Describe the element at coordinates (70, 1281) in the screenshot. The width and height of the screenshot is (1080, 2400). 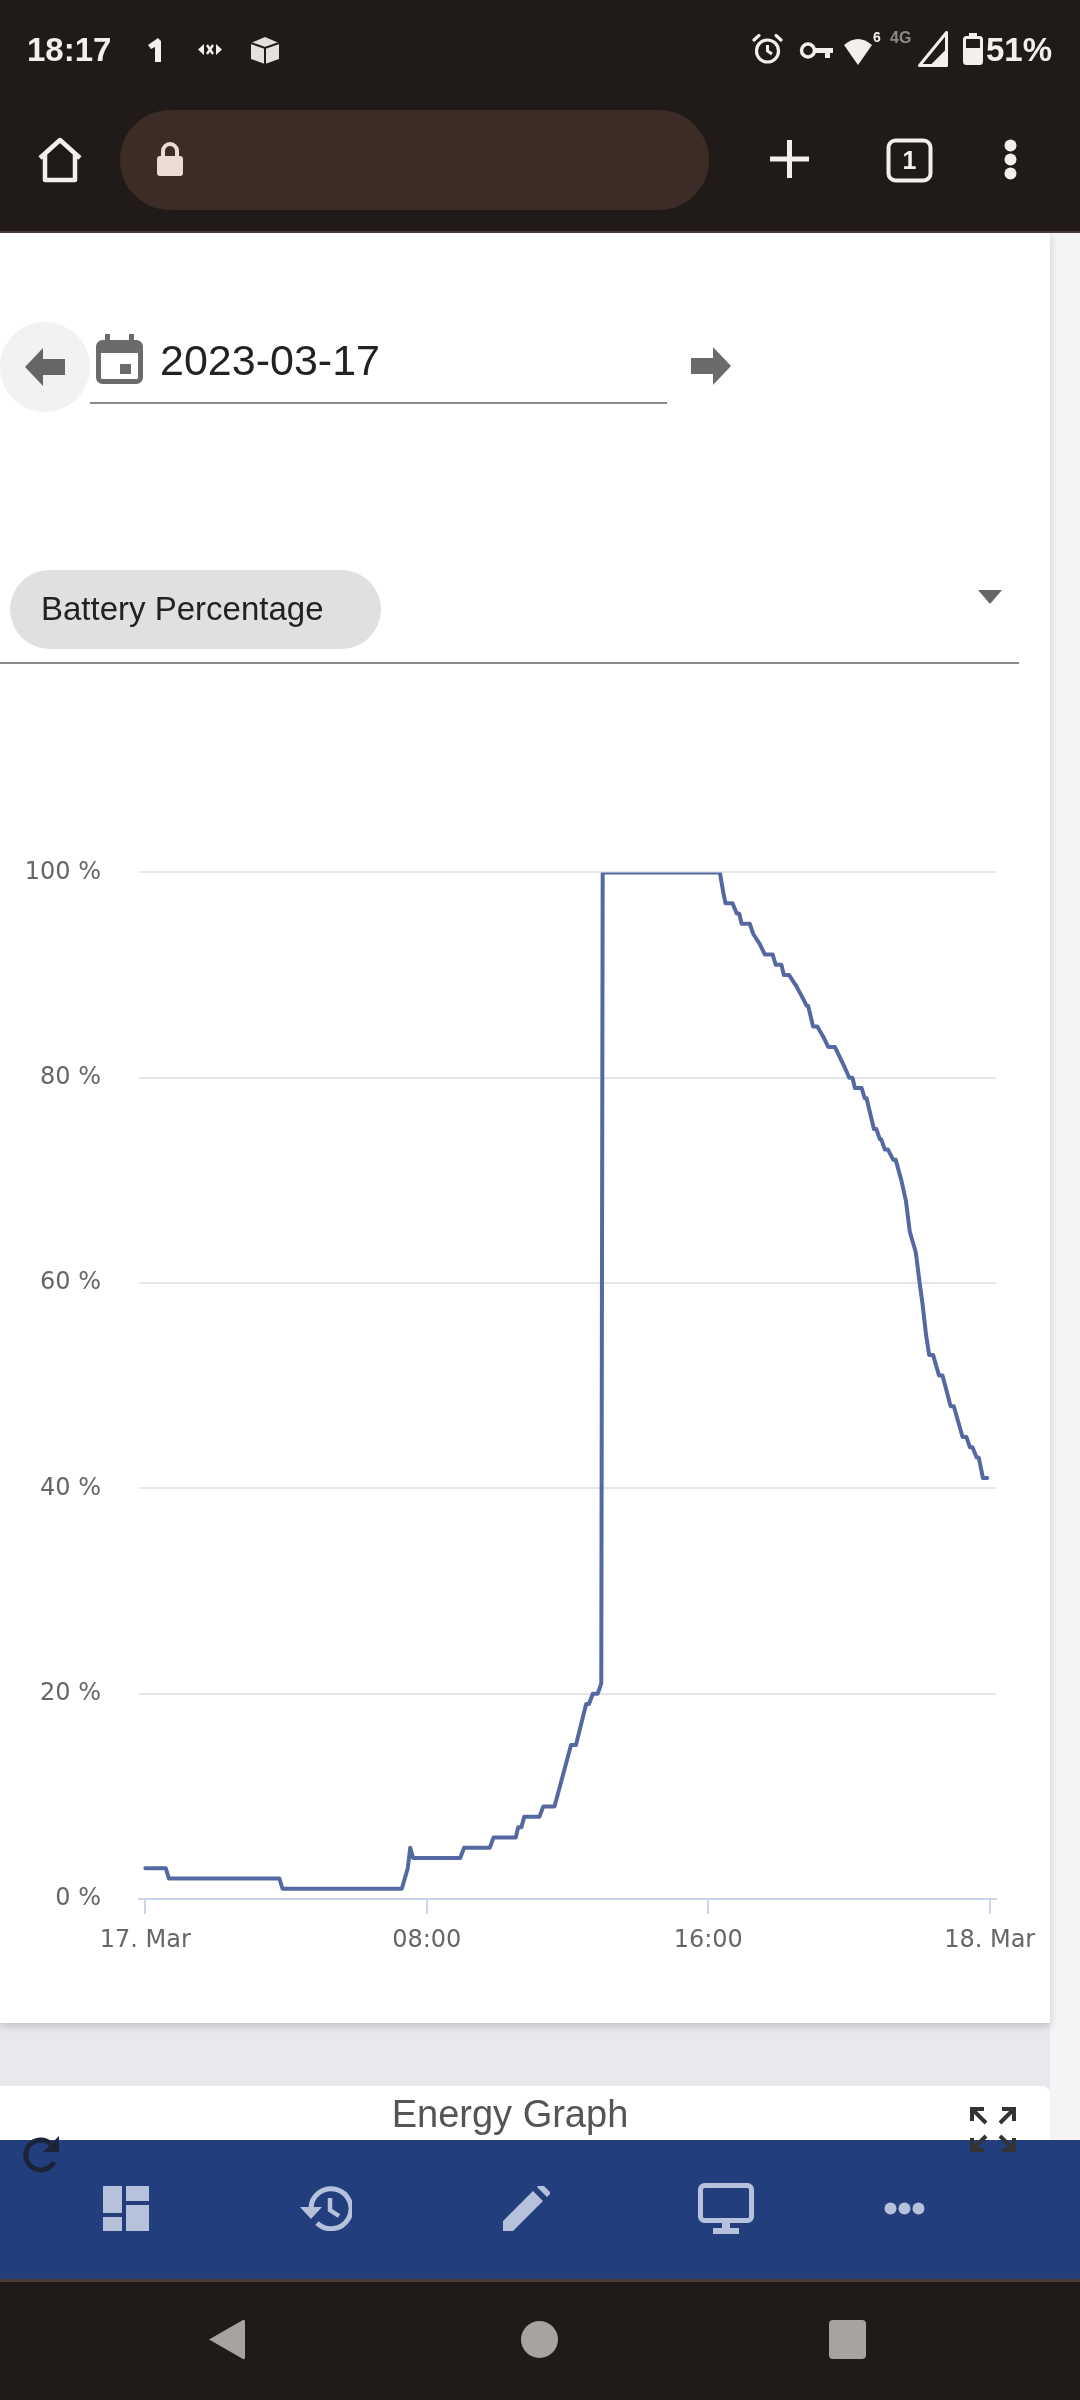
I see `y-tick-label: 60 %` at that location.